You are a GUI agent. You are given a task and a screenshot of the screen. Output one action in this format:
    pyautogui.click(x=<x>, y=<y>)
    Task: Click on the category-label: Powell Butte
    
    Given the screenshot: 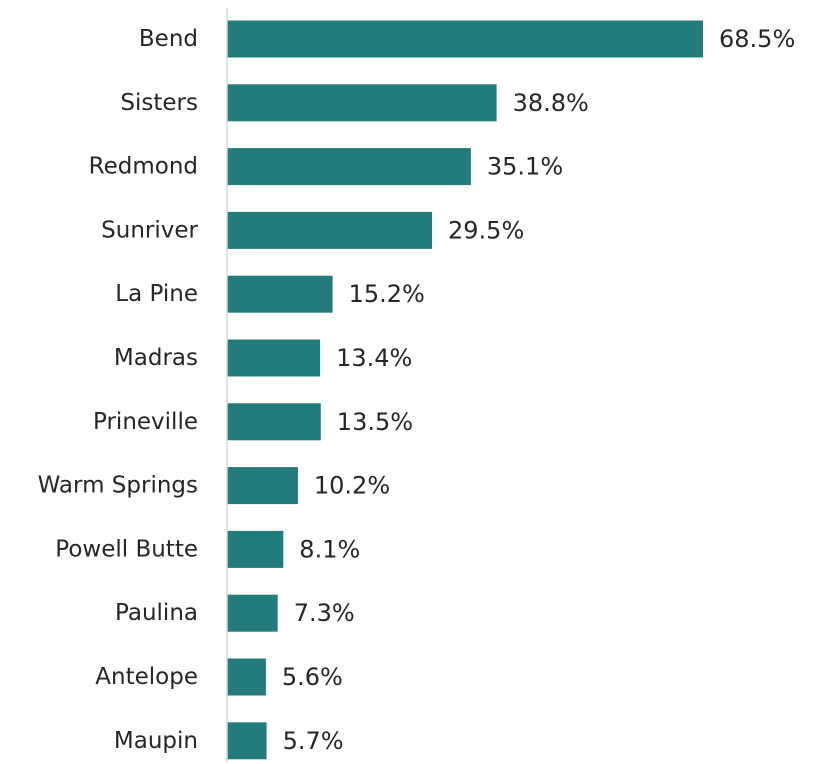 What is the action you would take?
    pyautogui.click(x=126, y=549)
    